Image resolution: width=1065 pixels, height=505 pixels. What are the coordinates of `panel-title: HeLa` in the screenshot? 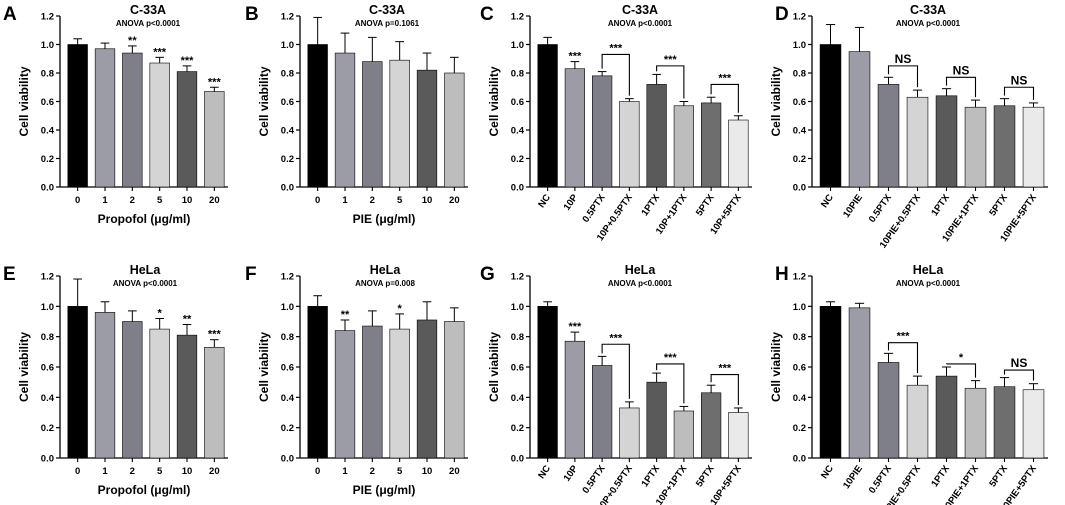 It's located at (641, 270).